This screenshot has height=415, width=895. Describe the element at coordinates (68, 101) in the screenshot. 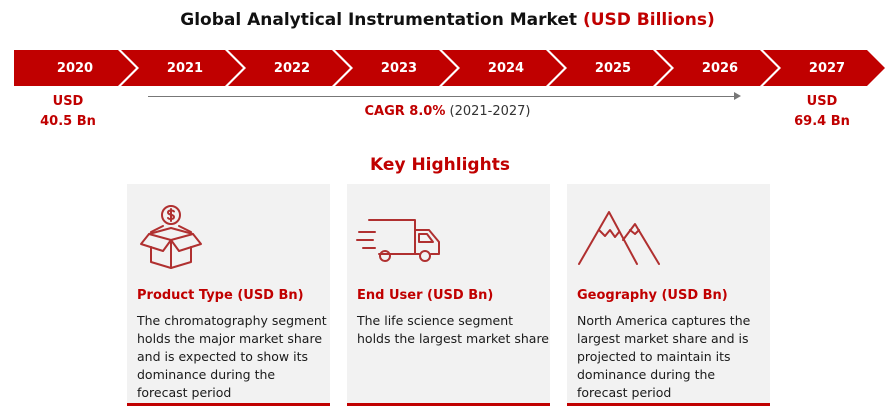

I see `start-value-currency: USD` at that location.